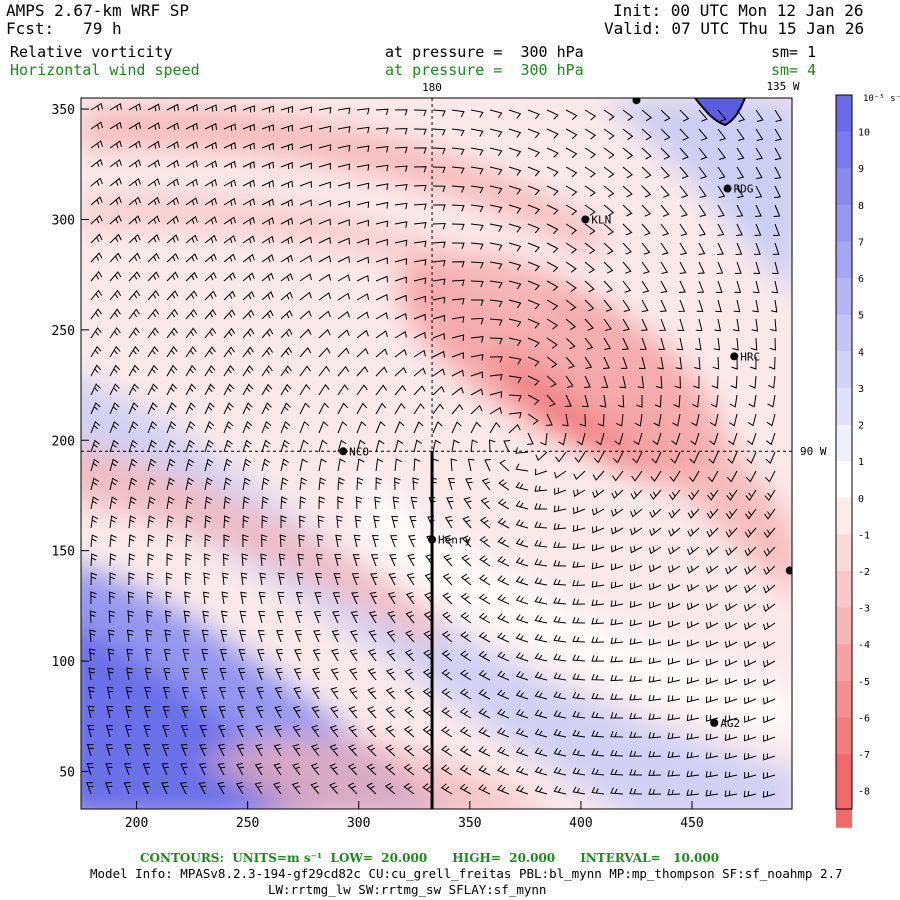 This screenshot has height=900, width=900. I want to click on model-info-physics: LW:rrtmg_lw SW:rrtmg_sw SFLAY:sf_mynn, so click(407, 889).